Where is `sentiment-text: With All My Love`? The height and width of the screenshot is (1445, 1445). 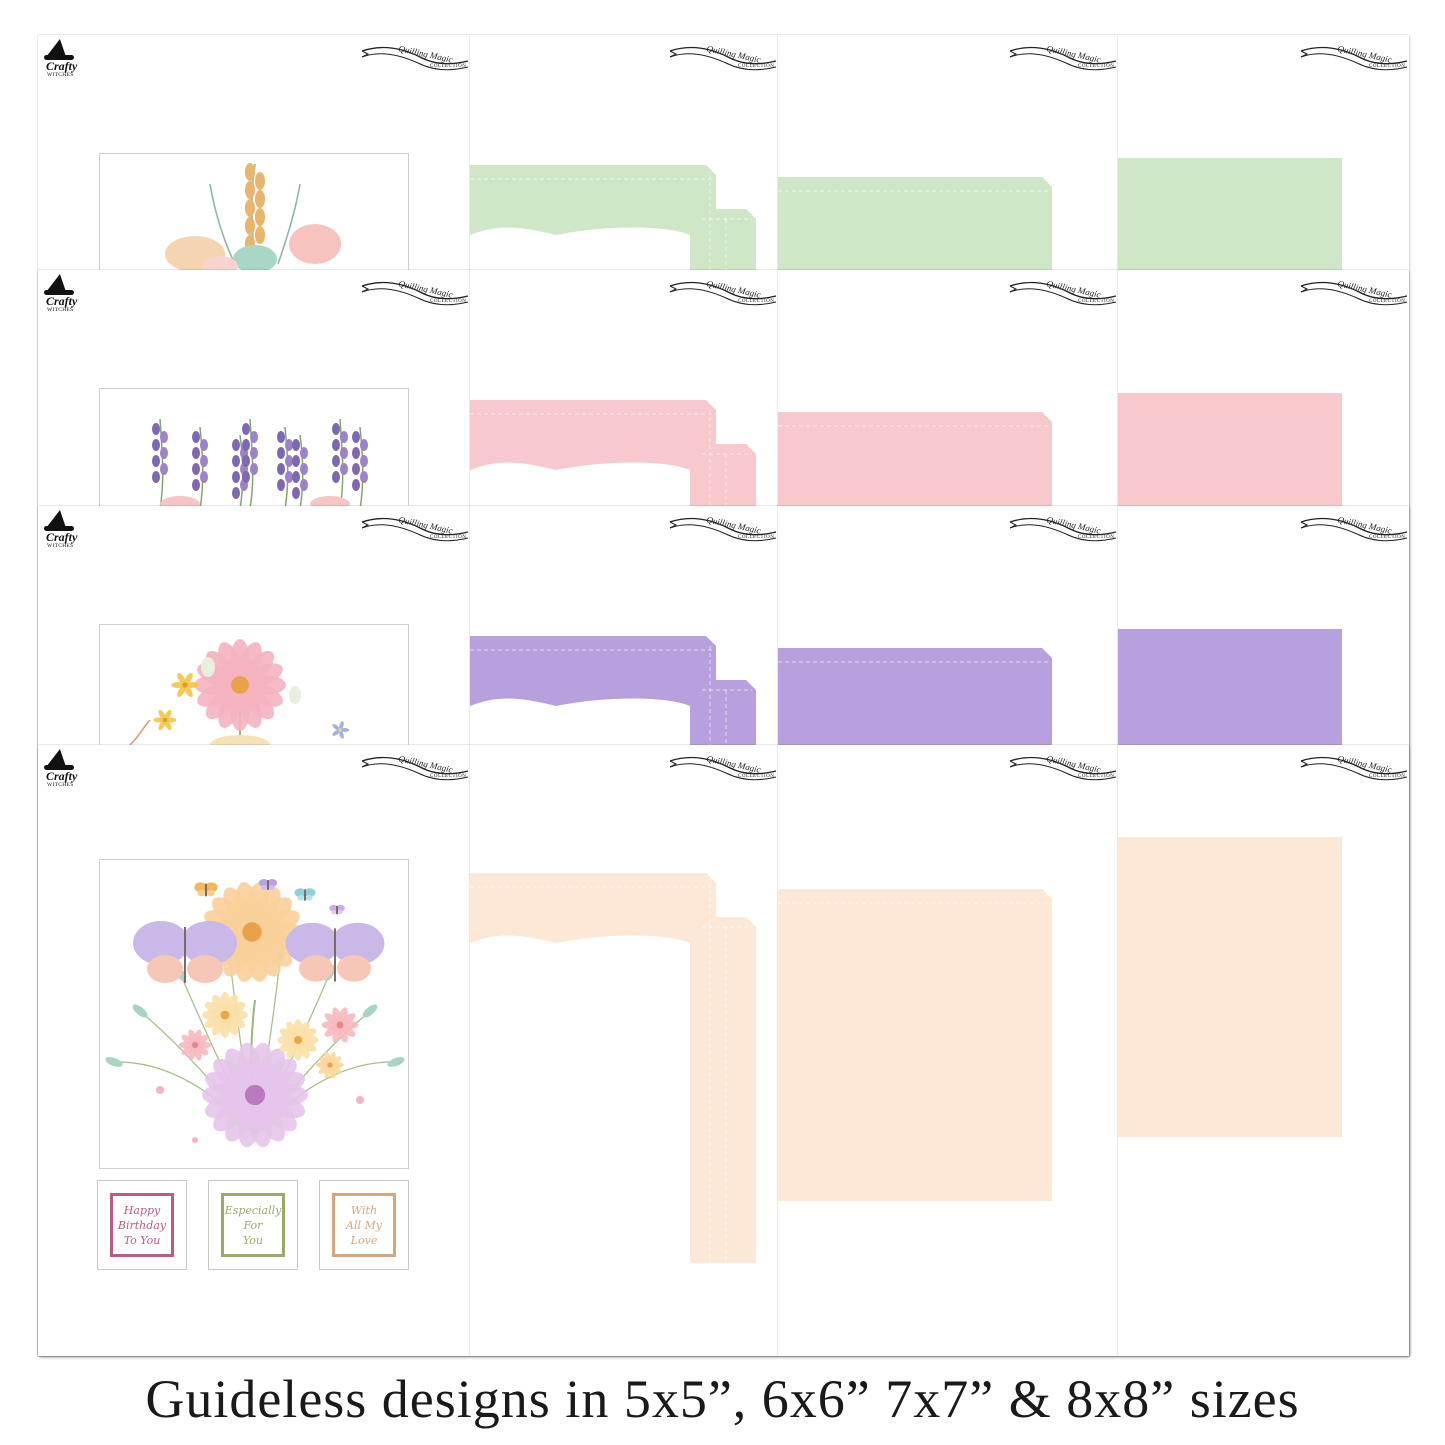
sentiment-text: With All My Love is located at coordinates (364, 1225).